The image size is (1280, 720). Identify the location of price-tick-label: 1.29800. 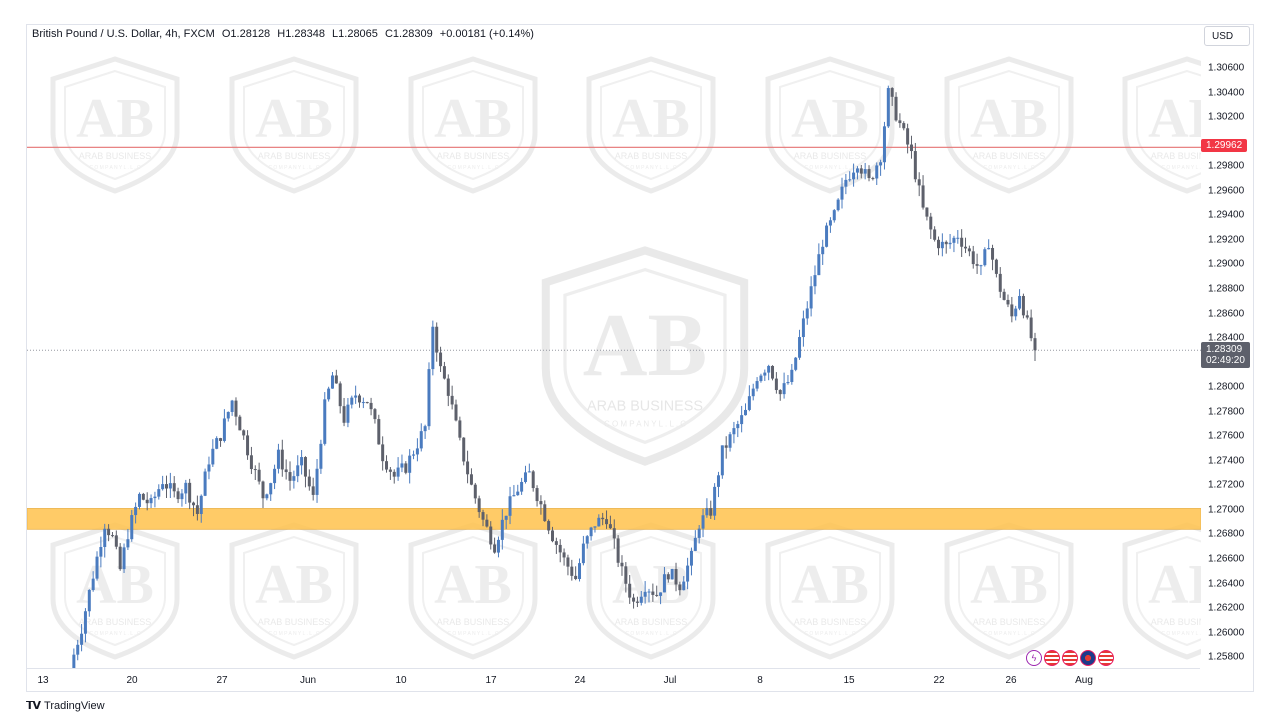
(1226, 166).